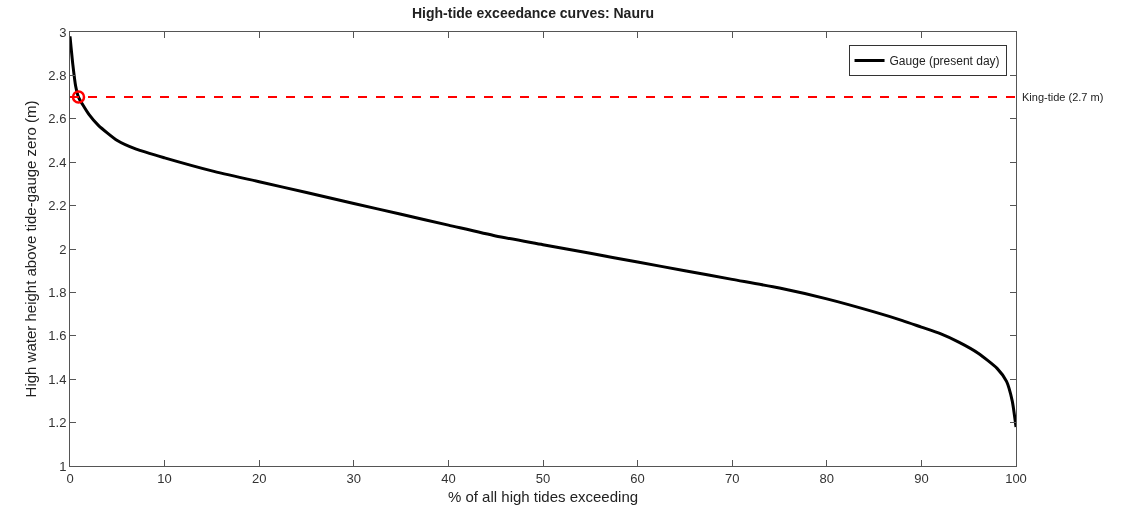  What do you see at coordinates (57, 162) in the screenshot?
I see `y-tick-label: 2.4` at bounding box center [57, 162].